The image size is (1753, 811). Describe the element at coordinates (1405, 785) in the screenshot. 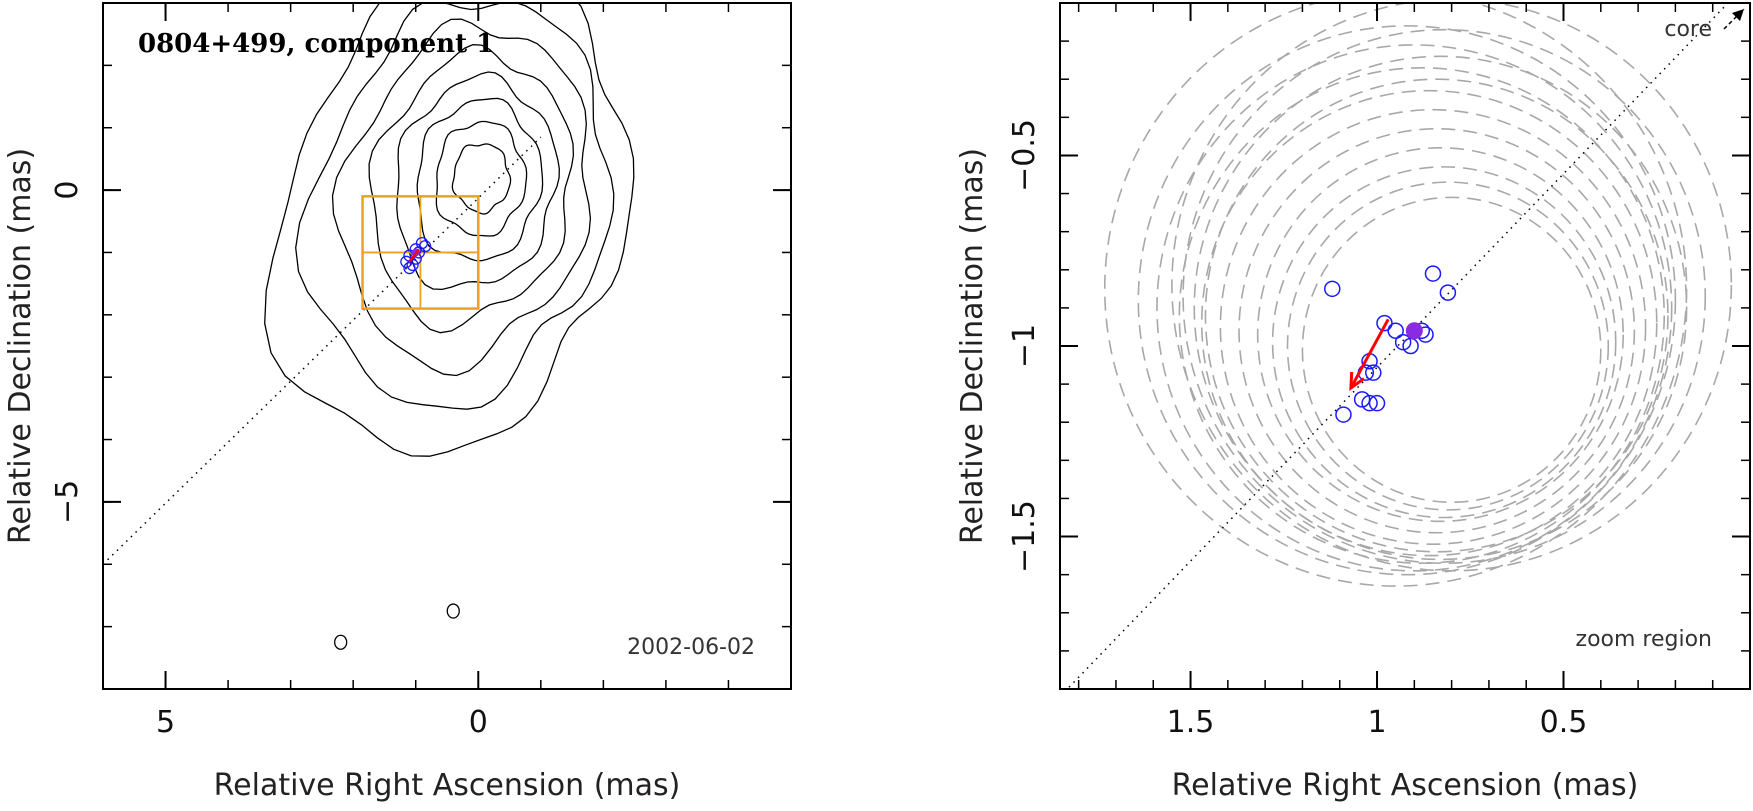

I see `right-x-axis-title: Relative Right Ascension (mas)` at that location.